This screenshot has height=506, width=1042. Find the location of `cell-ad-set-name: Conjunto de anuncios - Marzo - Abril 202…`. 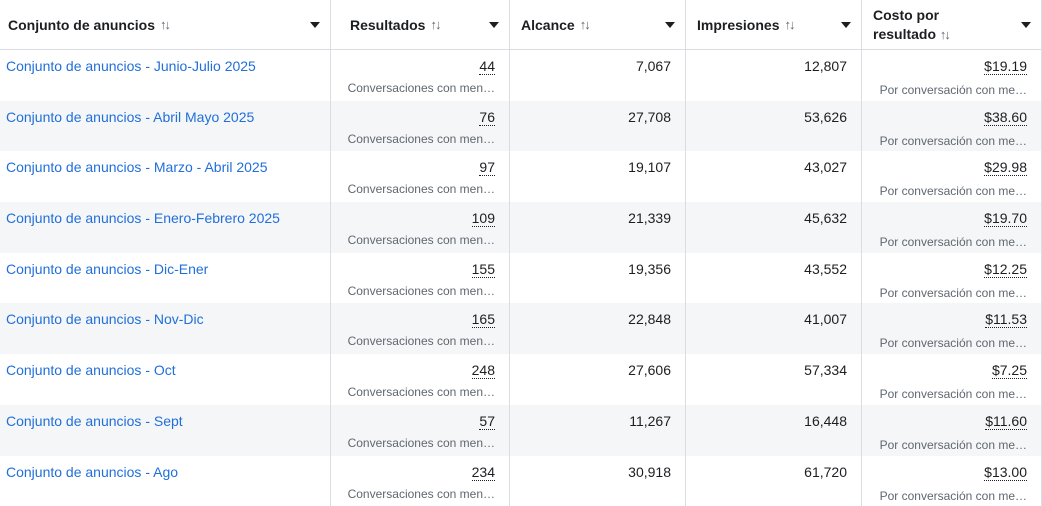

cell-ad-set-name: Conjunto de anuncios - Marzo - Abril 202… is located at coordinates (165, 176).